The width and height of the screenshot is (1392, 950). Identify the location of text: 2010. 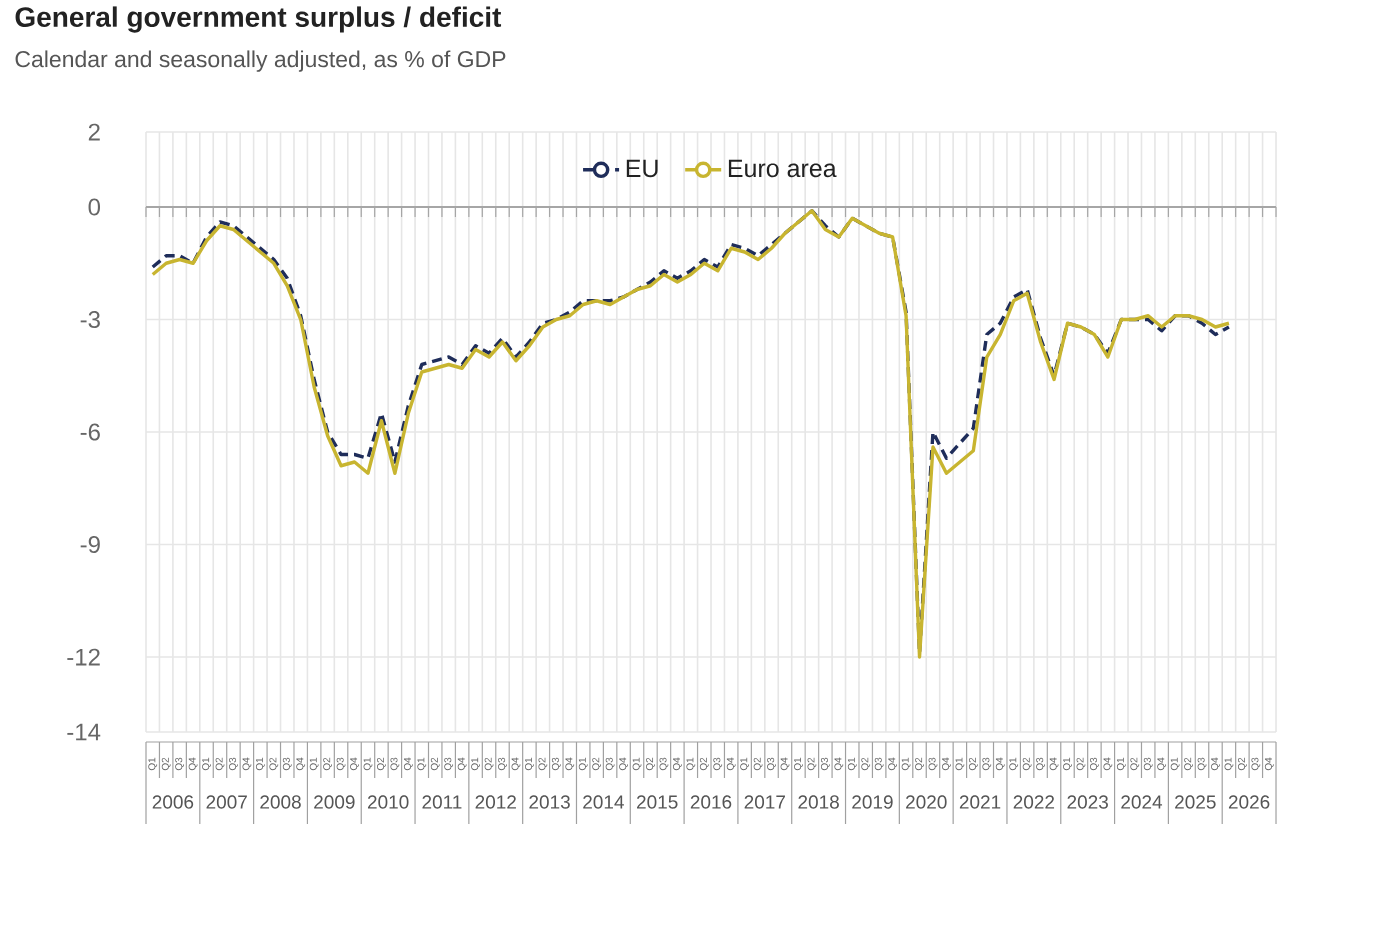
(388, 802).